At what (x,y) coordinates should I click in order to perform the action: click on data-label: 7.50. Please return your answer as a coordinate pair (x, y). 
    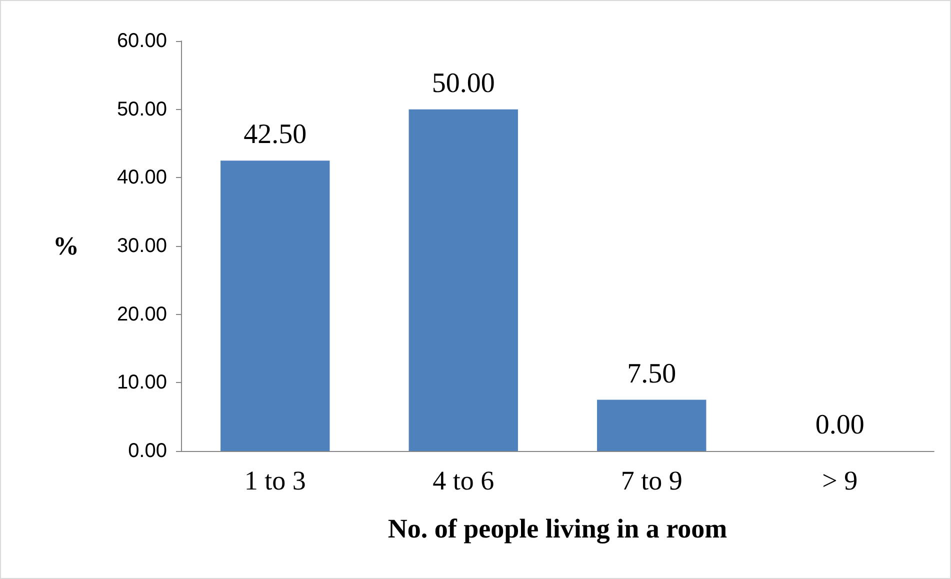
    Looking at the image, I should click on (651, 374).